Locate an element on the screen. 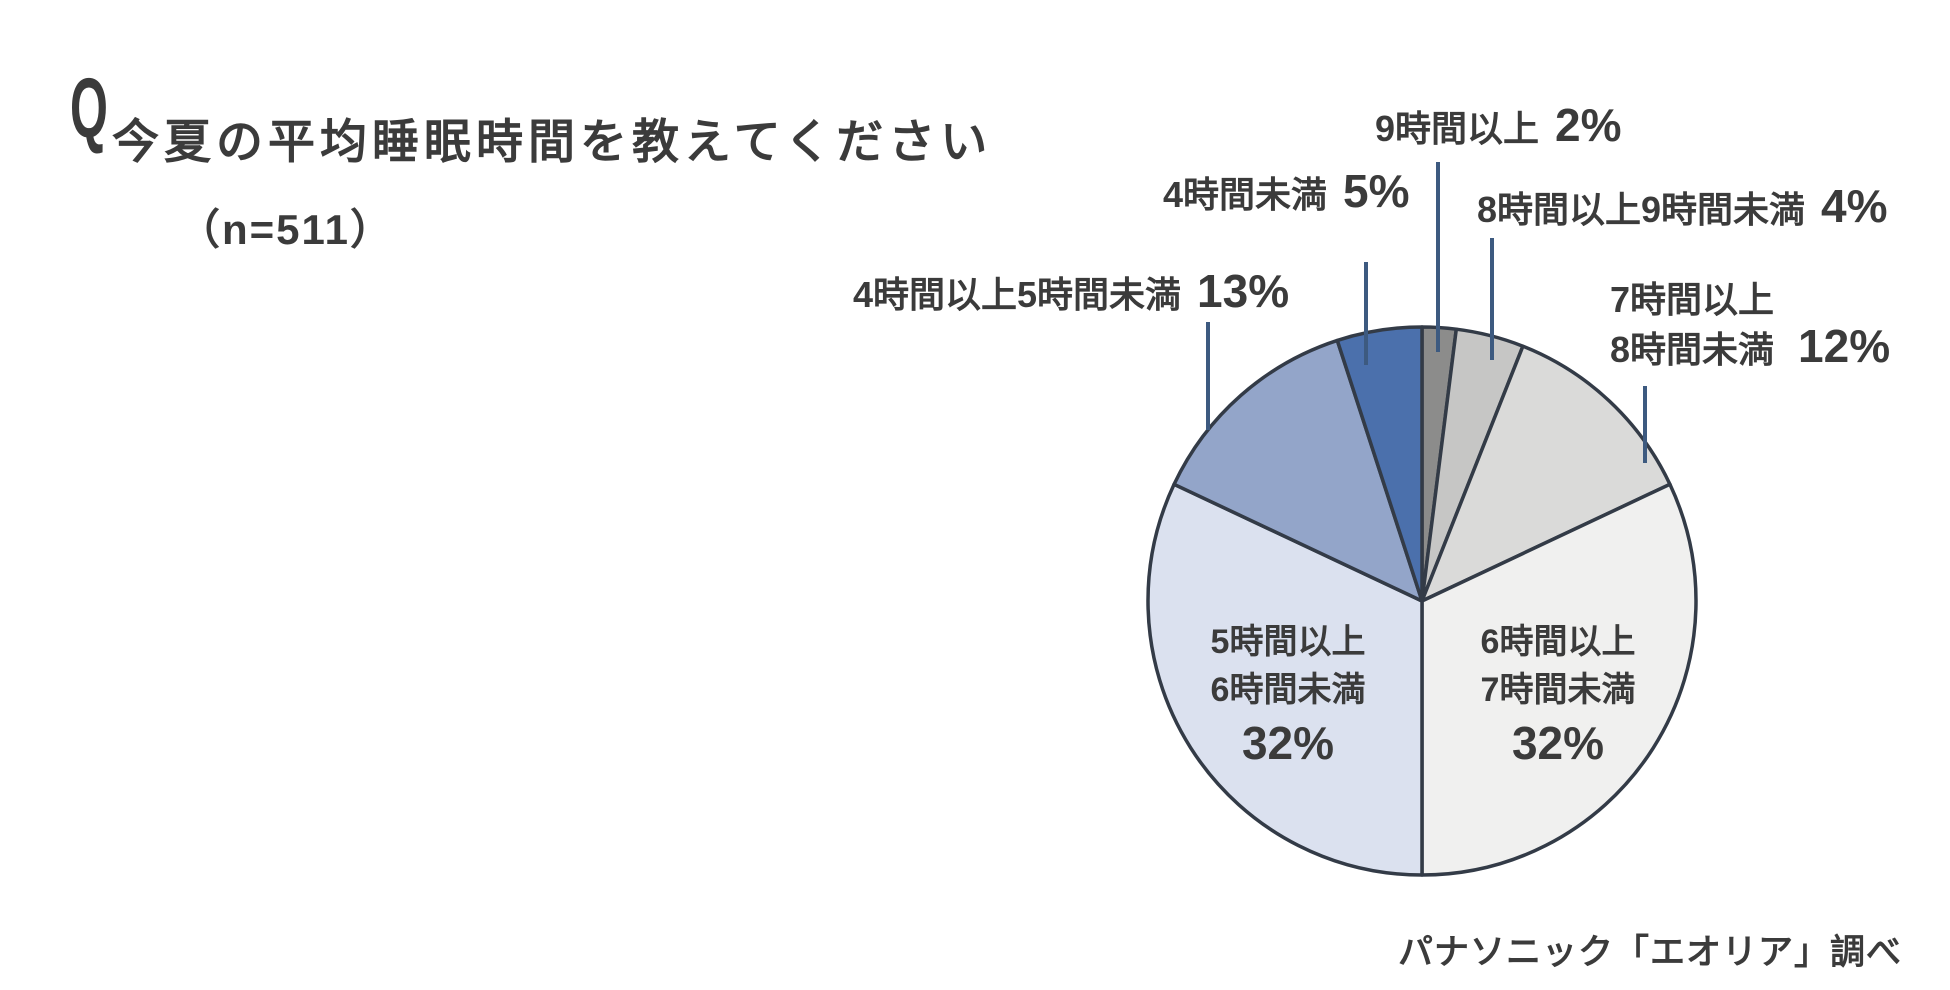  label-8-9h-text: 8時間以上9時間未満 is located at coordinates (1641, 209).